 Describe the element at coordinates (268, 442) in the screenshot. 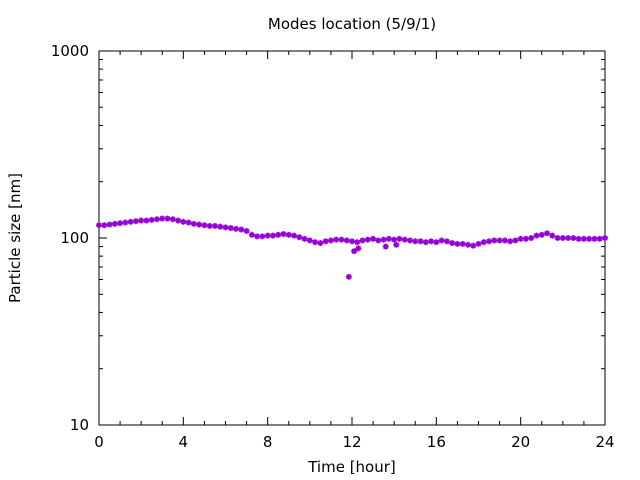

I see `x-tick-label: 8` at that location.